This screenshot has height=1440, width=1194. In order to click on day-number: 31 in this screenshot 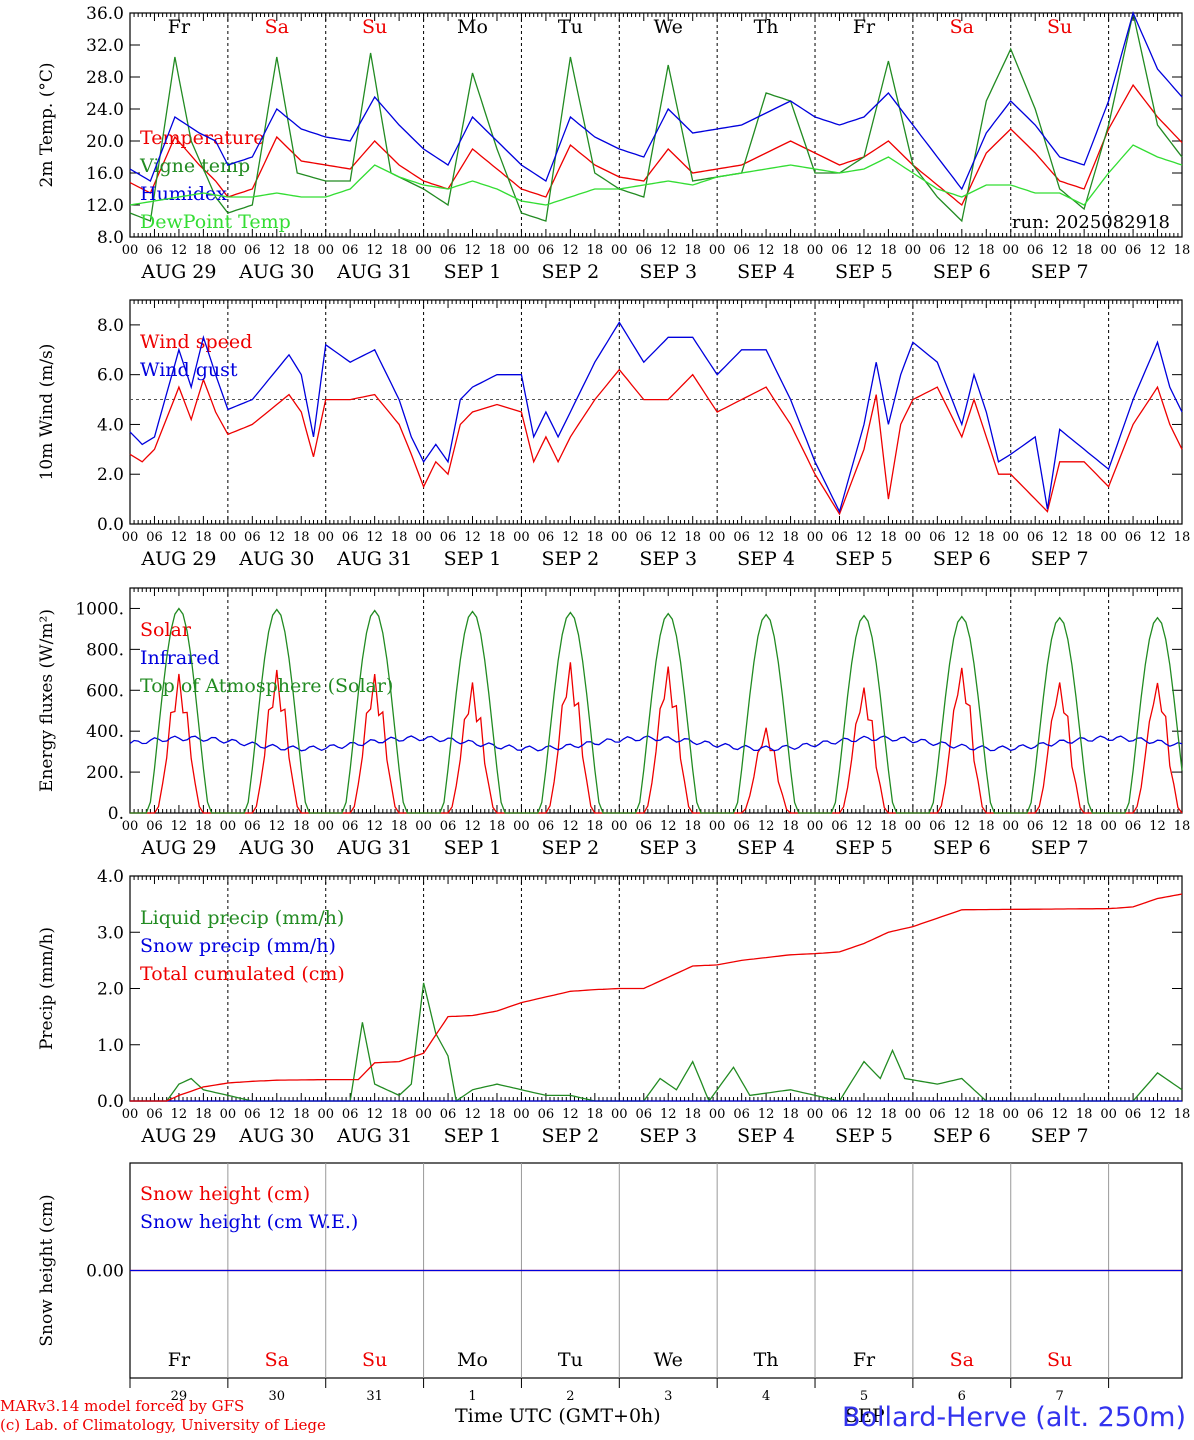, I will do `click(374, 1396)`.